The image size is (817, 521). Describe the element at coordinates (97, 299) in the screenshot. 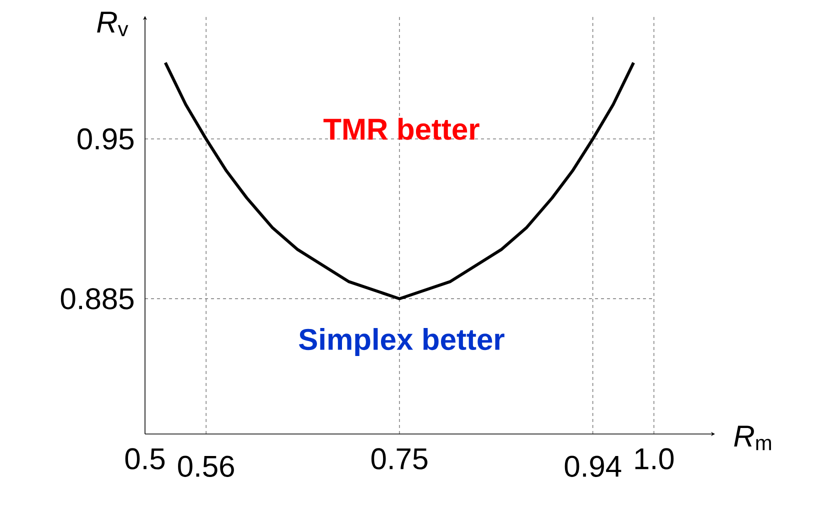

I see `y-tick-label: 0.885` at that location.